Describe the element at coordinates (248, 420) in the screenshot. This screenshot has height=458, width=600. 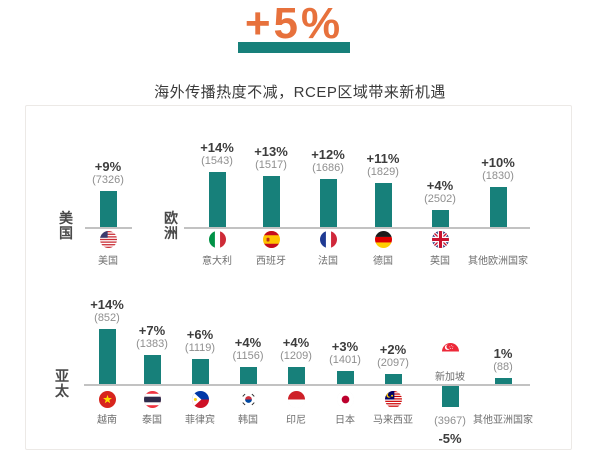
I see `country-label: 韩国` at that location.